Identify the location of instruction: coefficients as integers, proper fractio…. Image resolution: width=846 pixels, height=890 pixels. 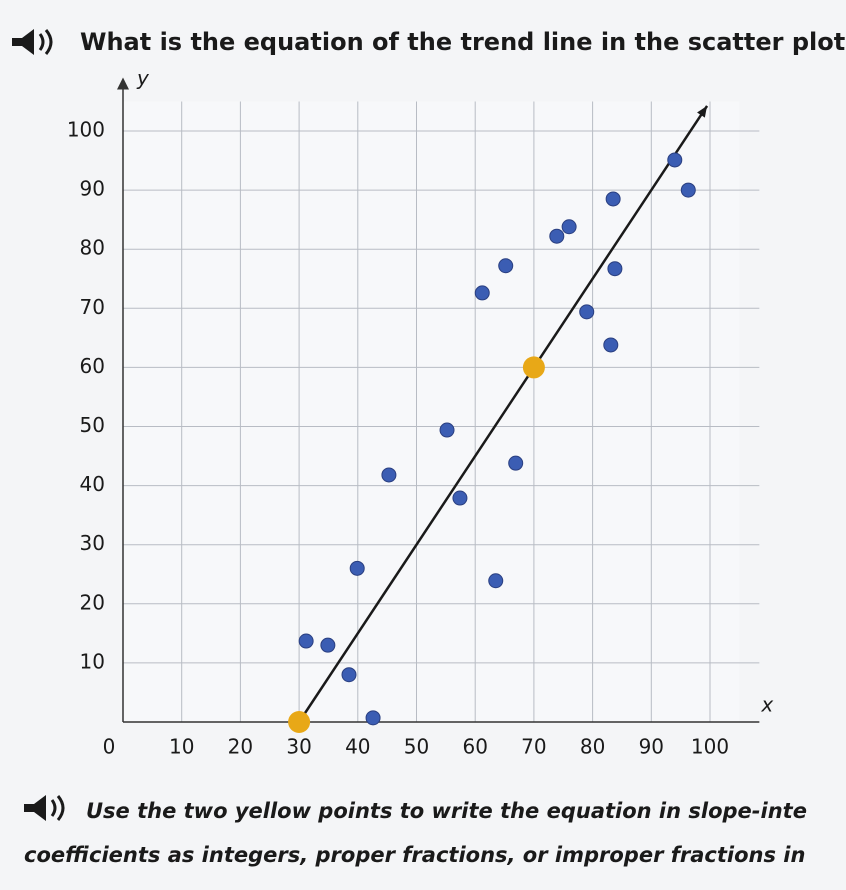
(414, 855).